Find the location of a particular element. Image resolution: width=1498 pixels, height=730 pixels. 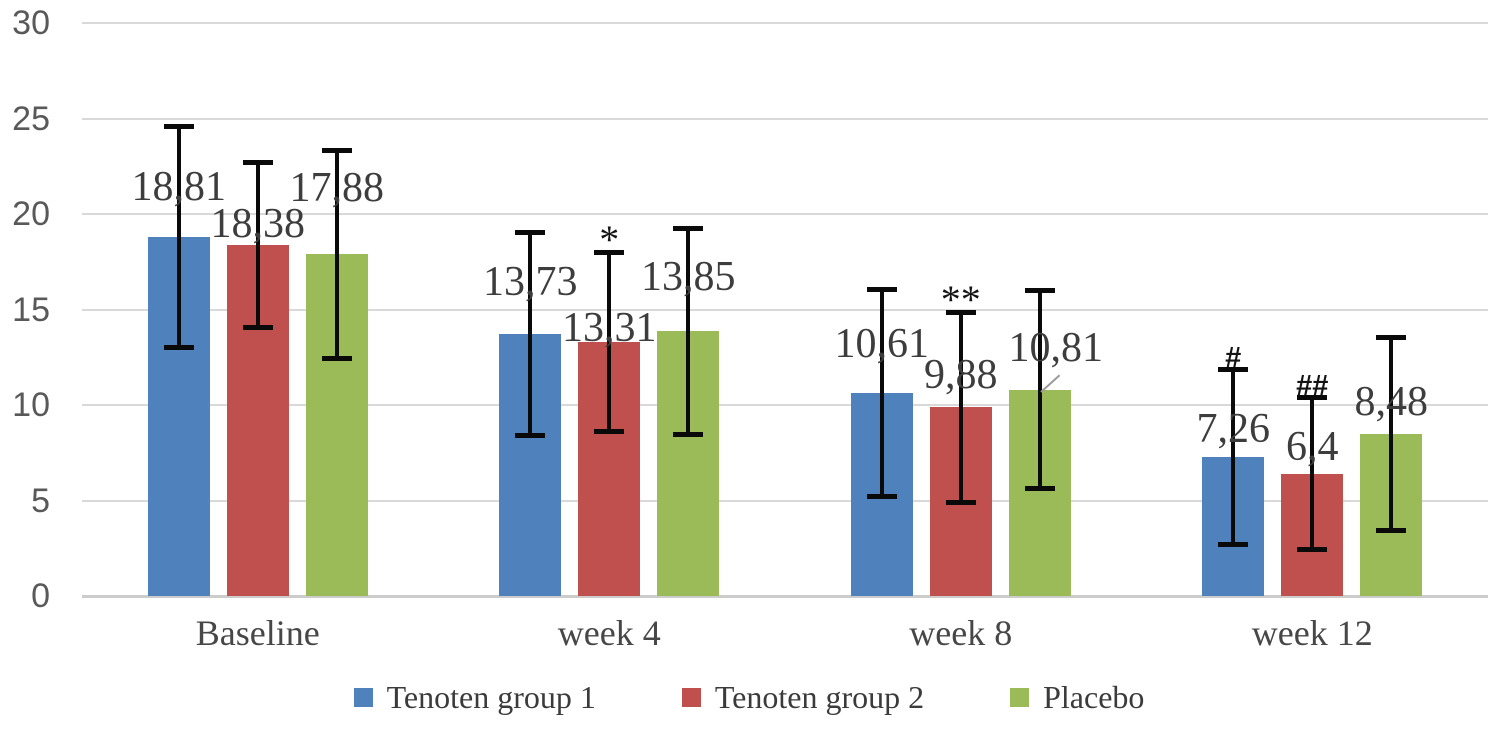

data-label-tenoten-group-2-baseline: 18,38 is located at coordinates (258, 223).